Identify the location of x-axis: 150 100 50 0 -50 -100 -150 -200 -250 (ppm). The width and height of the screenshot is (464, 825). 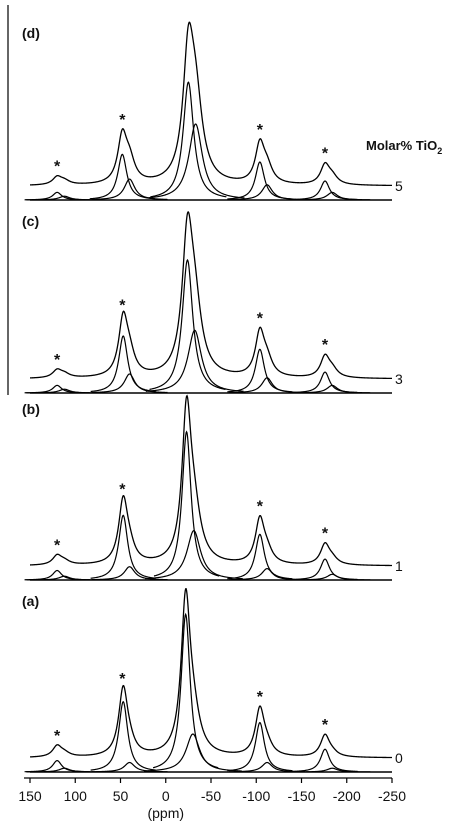
(212, 799).